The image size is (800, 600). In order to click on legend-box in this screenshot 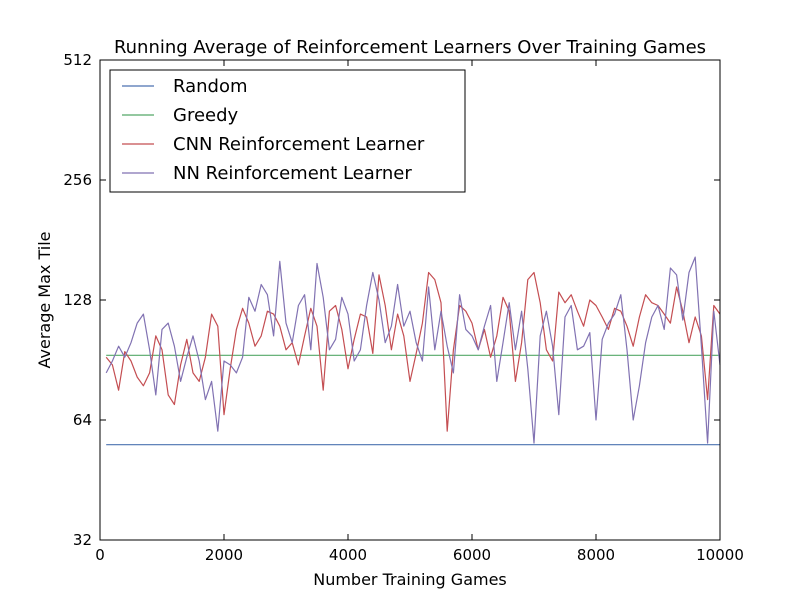, I will do `click(287, 131)`.